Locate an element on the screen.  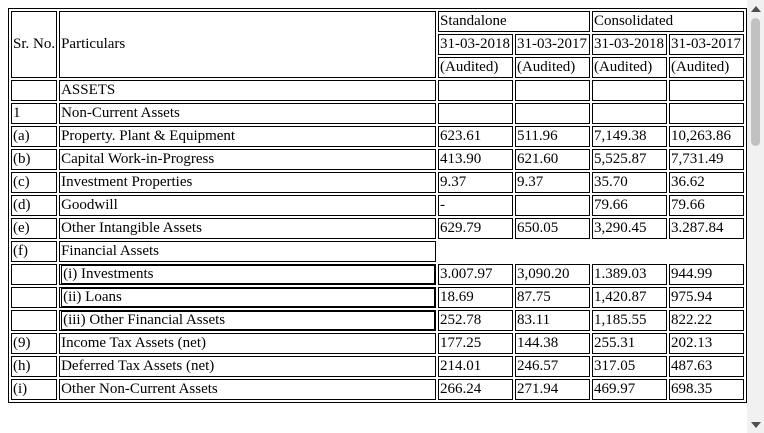
value-cell: 3,090.20 is located at coordinates (552, 274).